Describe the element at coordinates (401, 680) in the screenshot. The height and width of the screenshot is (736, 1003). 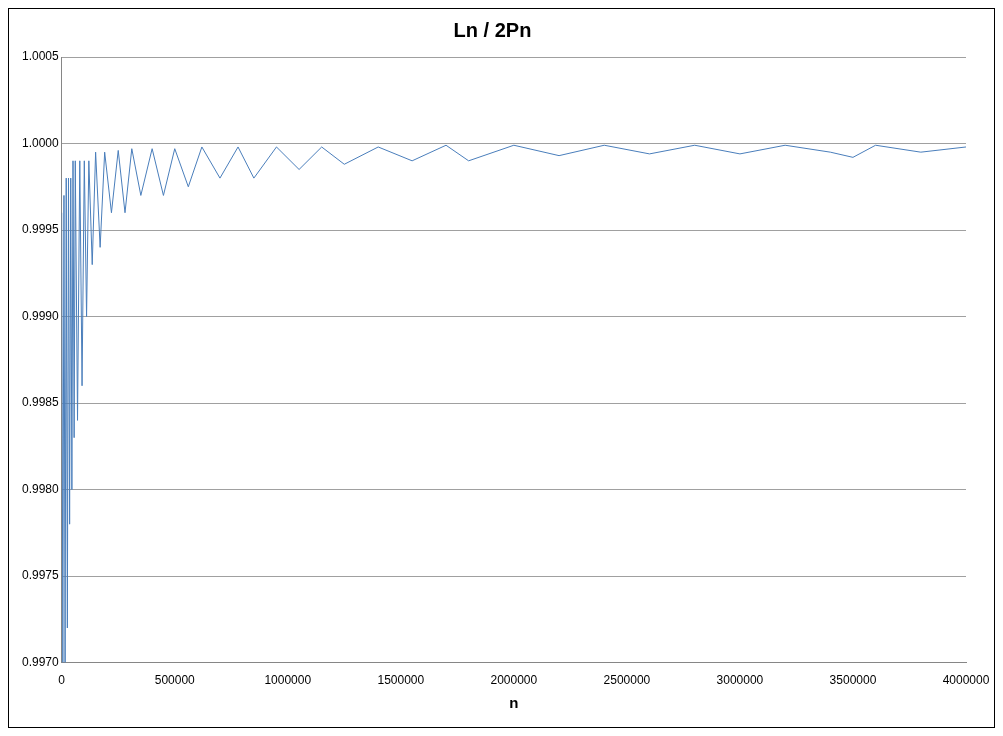
I see `x-tick-label: 1500000` at that location.